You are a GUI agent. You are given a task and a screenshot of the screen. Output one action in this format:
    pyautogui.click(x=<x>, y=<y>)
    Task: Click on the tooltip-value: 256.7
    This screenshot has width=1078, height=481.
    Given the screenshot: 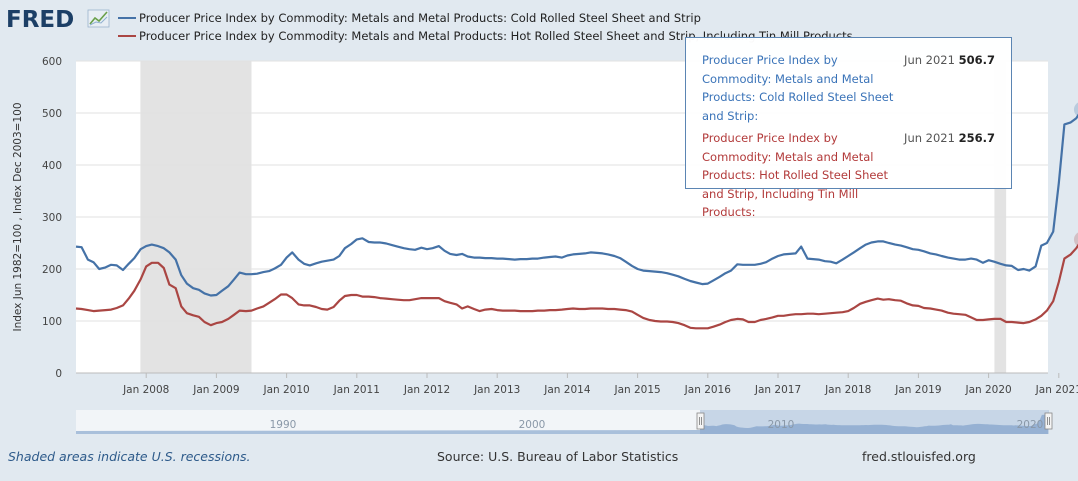 What is the action you would take?
    pyautogui.click(x=976, y=138)
    